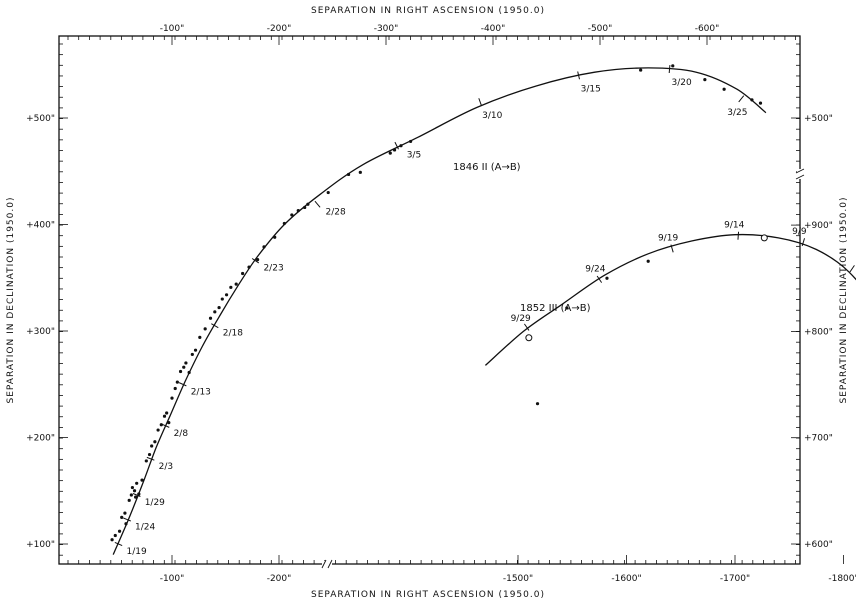 The image size is (856, 609). What do you see at coordinates (492, 116) in the screenshot?
I see `date-label-1846: 3/10` at bounding box center [492, 116].